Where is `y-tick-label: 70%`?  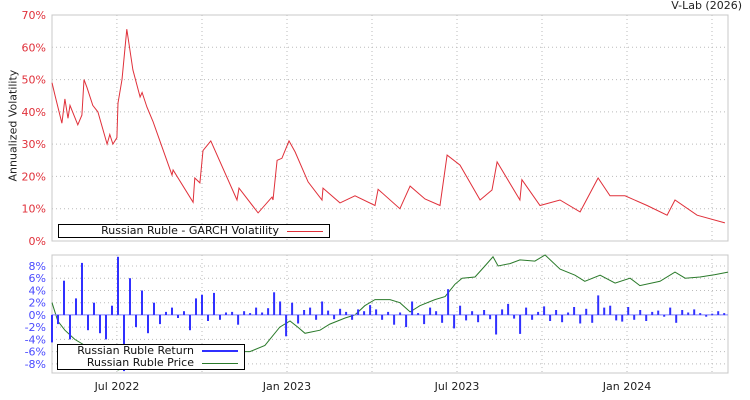
y-tick-label: 70% is located at coordinates (34, 15).